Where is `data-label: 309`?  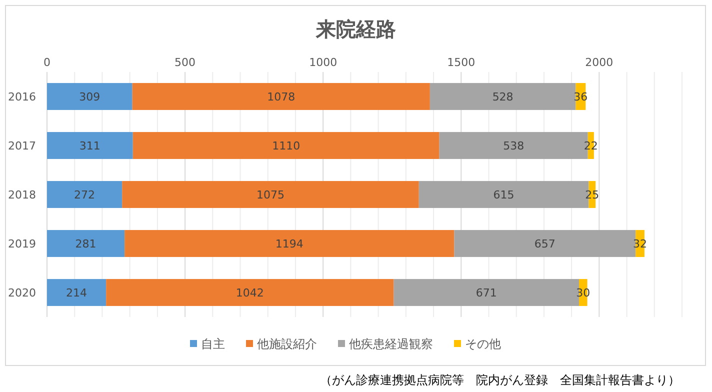 data-label: 309 is located at coordinates (89, 97).